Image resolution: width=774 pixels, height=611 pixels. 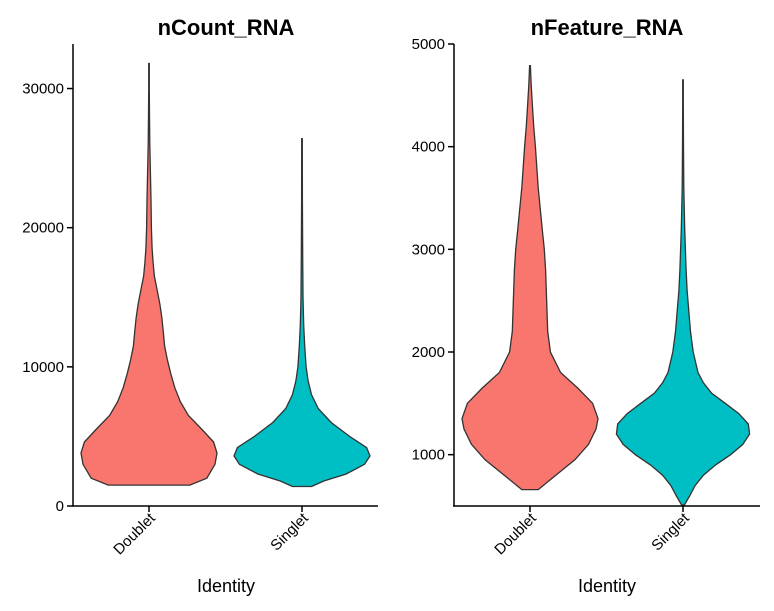 I want to click on y-tick-label: 4000, so click(x=428, y=147).